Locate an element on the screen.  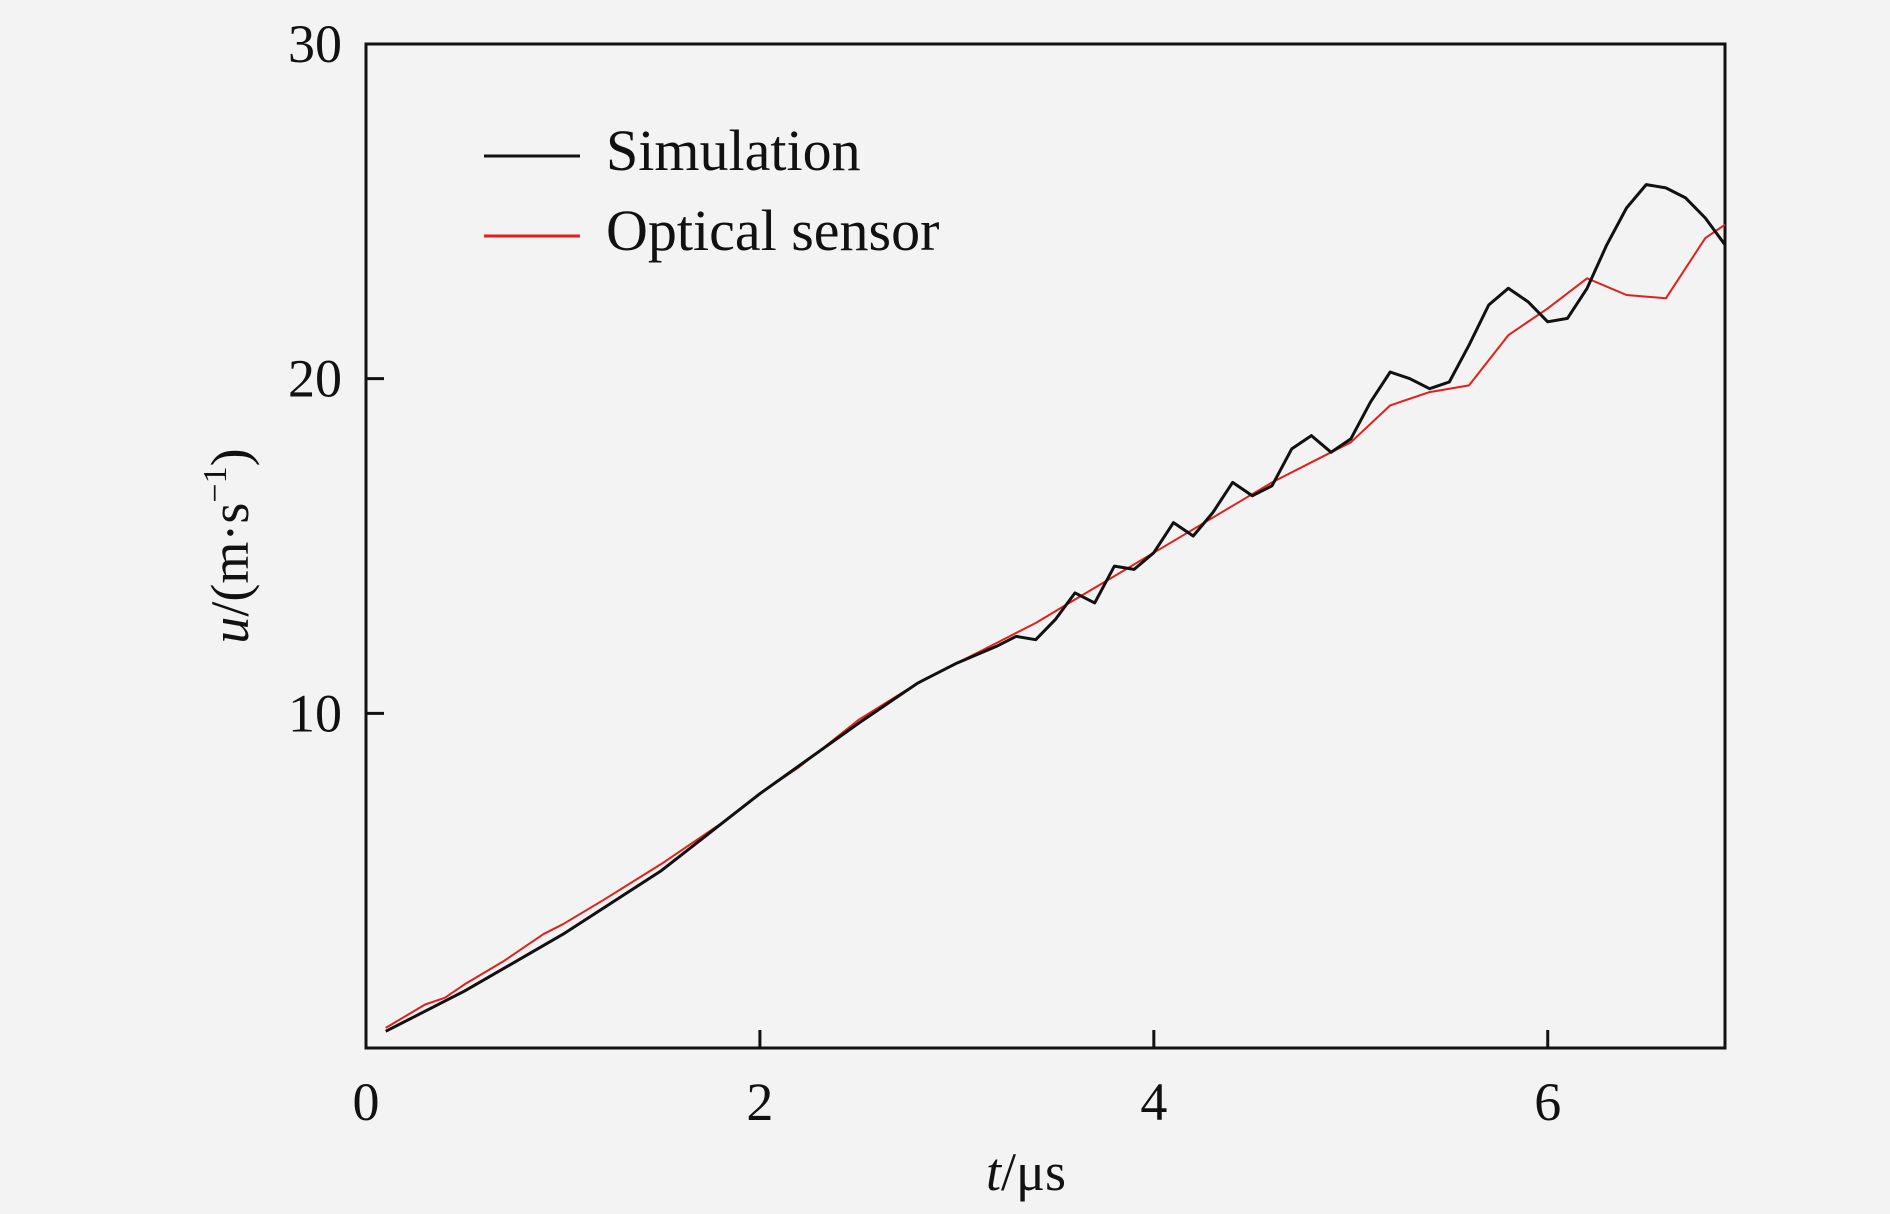
y-axis-label-unit: /(m·s is located at coordinates (230, 560).